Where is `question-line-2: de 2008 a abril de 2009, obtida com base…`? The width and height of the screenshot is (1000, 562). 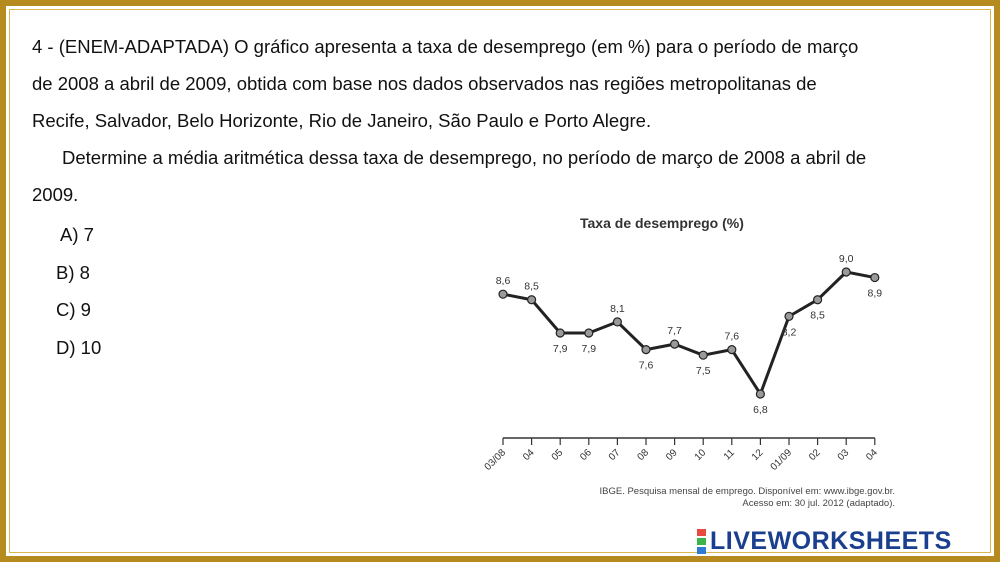
question-line-2: de 2008 a abril de 2009, obtida com base… is located at coordinates (424, 83).